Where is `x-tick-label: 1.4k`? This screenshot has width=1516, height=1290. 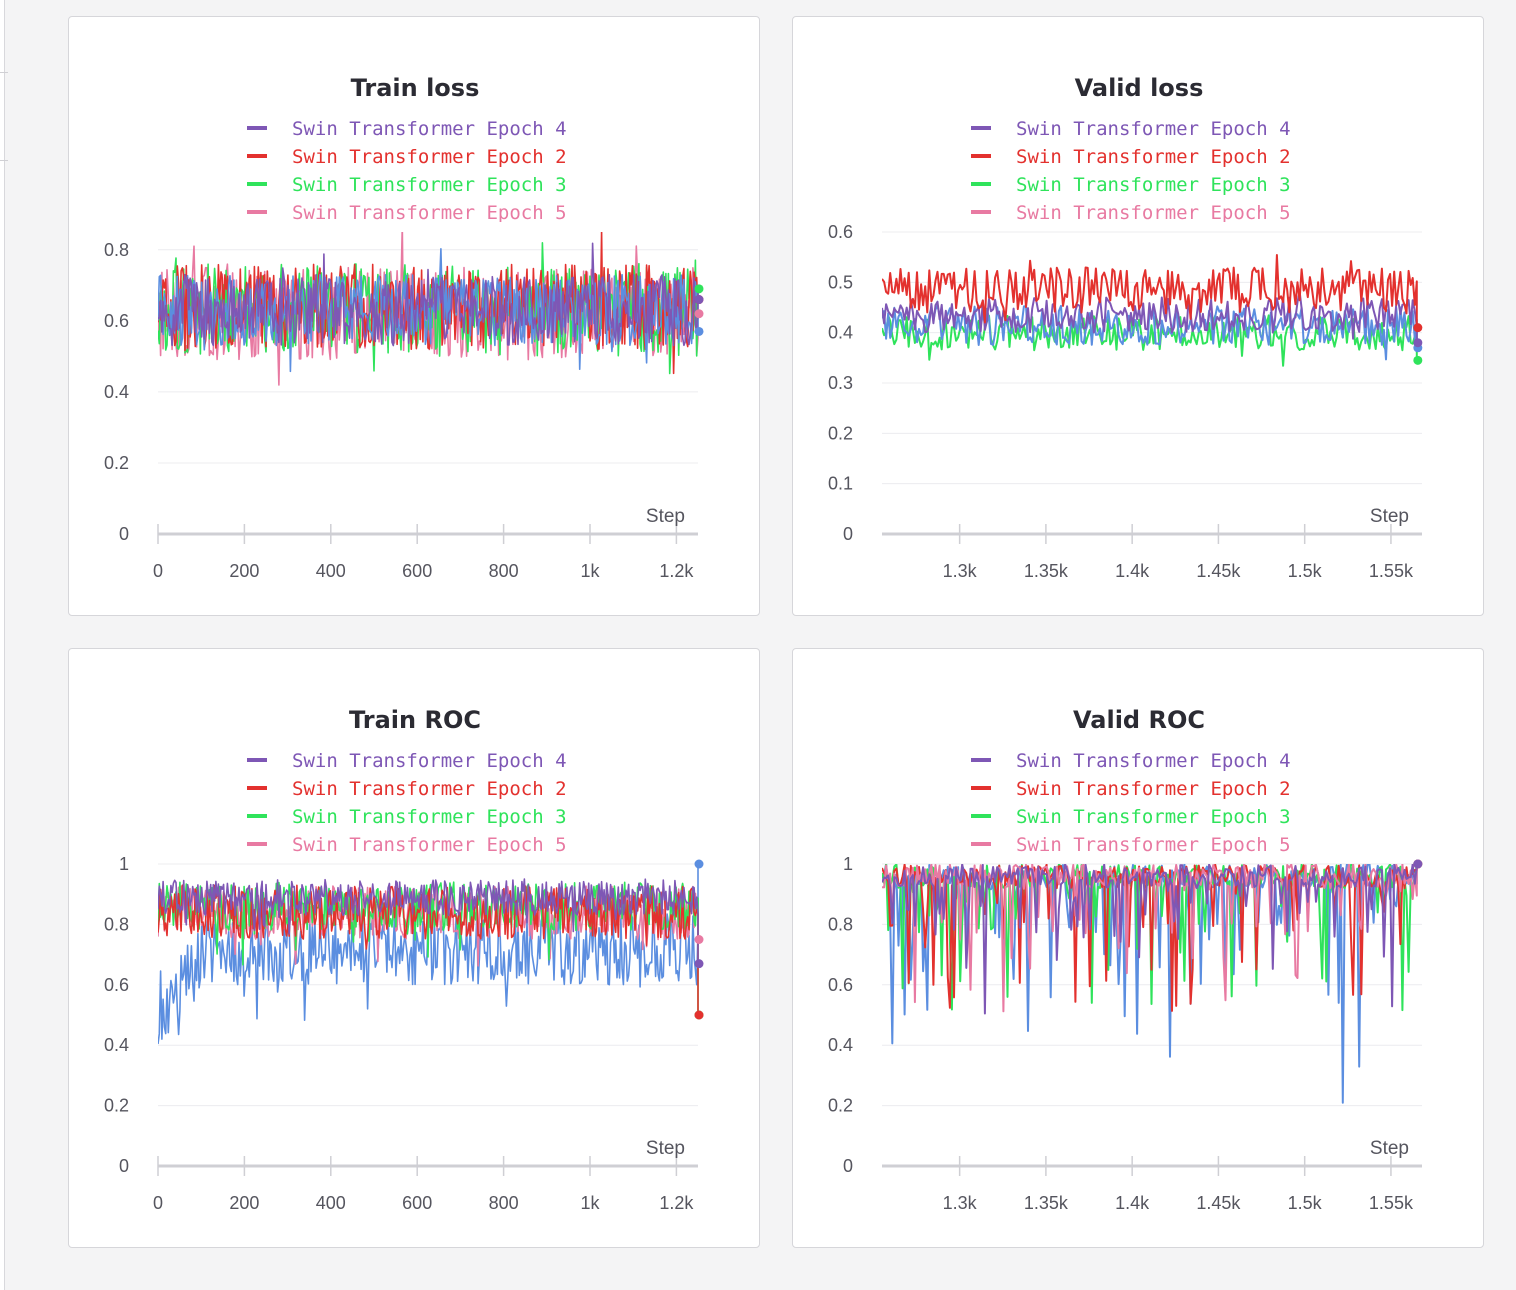 x-tick-label: 1.4k is located at coordinates (1132, 1203).